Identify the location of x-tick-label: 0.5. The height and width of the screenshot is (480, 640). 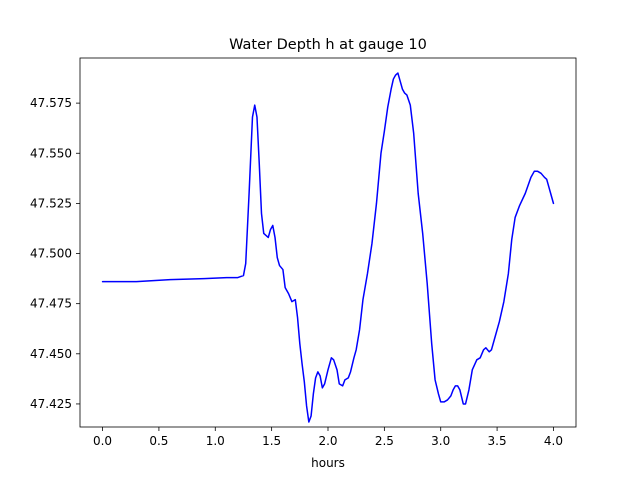
(158, 441).